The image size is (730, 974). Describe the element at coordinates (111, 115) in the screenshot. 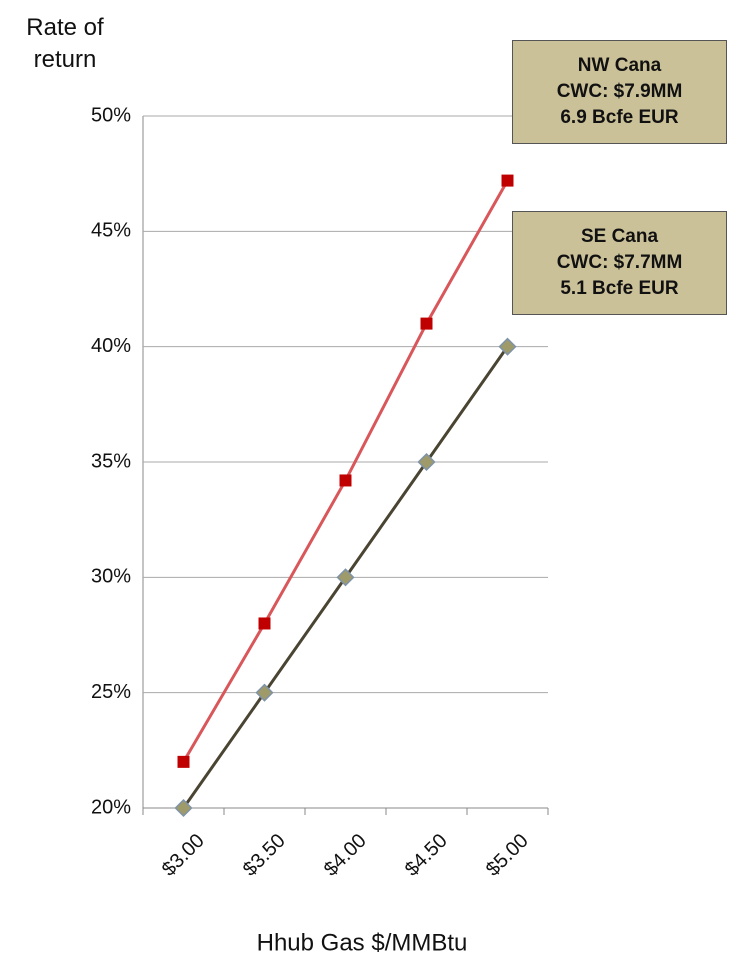

I see `y-tick-label: 50%` at that location.